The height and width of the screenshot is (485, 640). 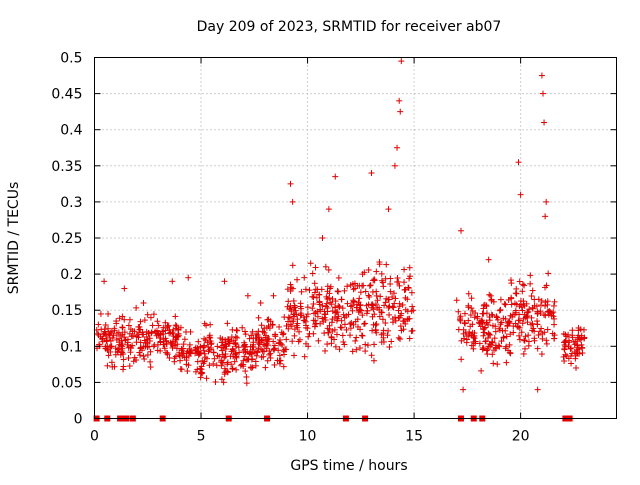 What do you see at coordinates (66, 167) in the screenshot?
I see `y-tick-label: 0.35` at bounding box center [66, 167].